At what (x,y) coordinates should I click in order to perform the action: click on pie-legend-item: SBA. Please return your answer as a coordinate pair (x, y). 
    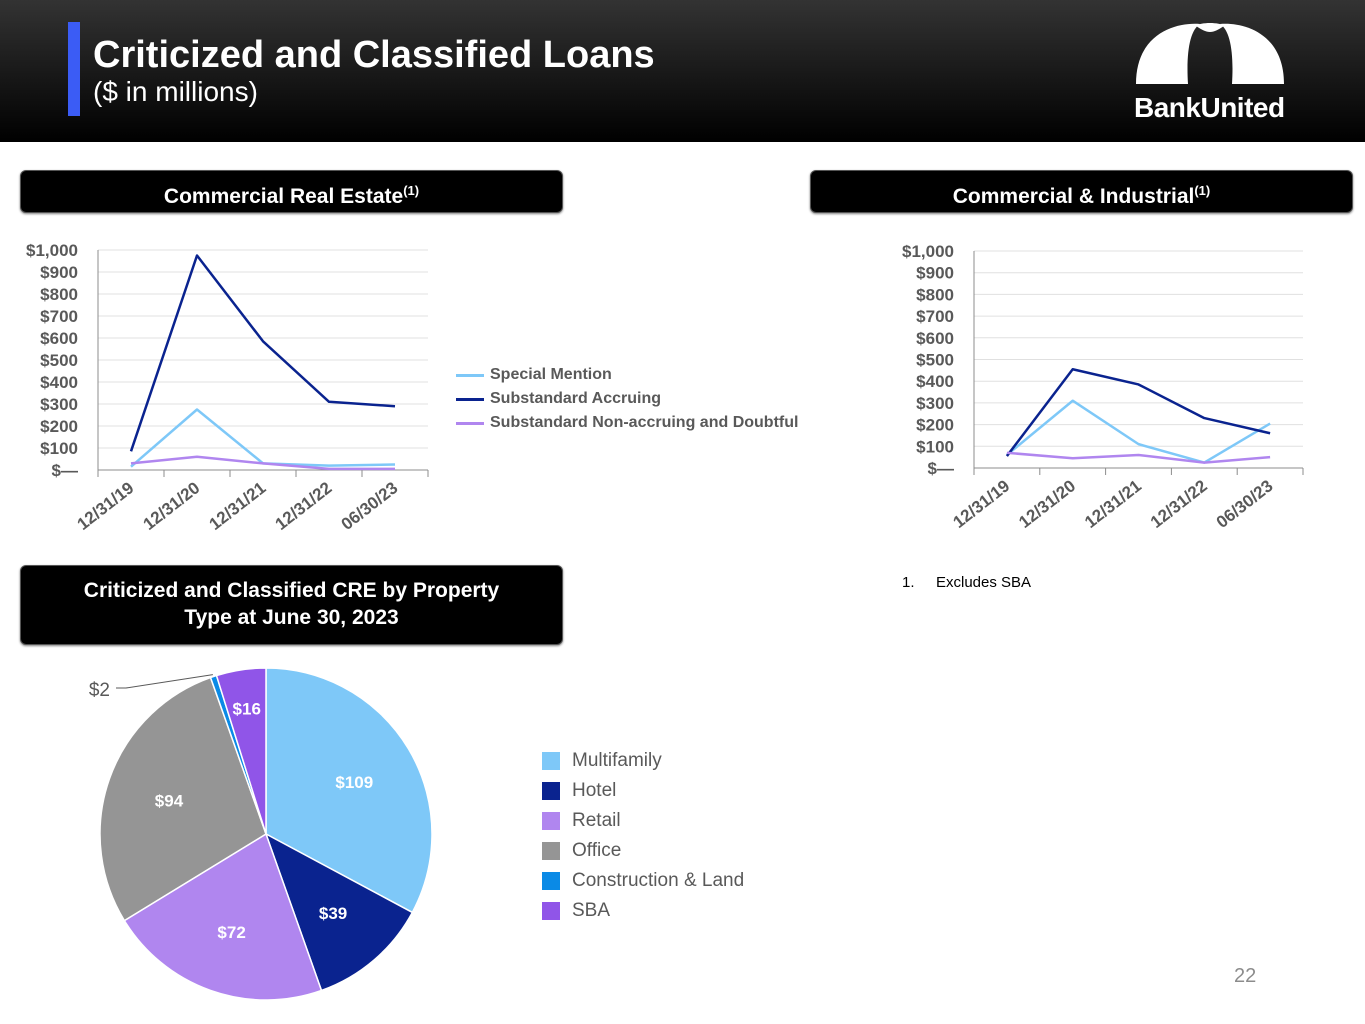
    Looking at the image, I should click on (643, 911).